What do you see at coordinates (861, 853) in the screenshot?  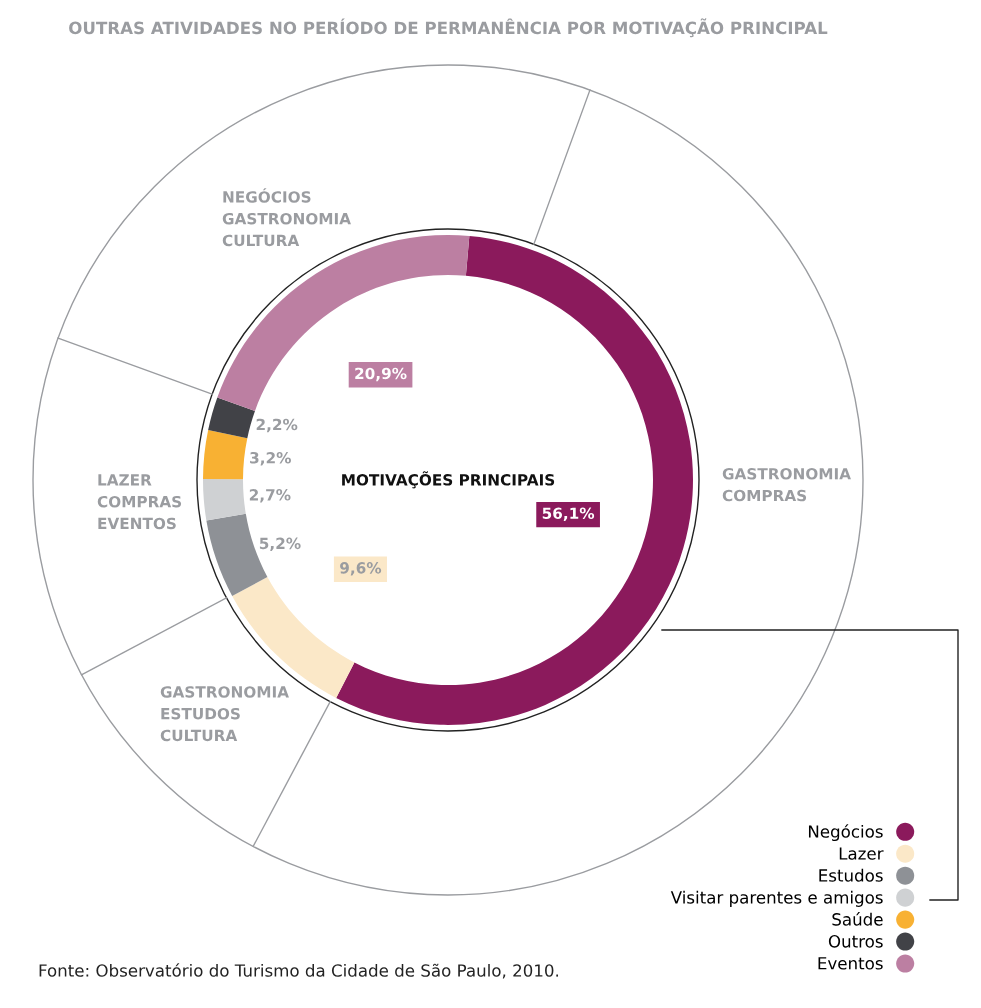 I see `legend-label: Lazer` at bounding box center [861, 853].